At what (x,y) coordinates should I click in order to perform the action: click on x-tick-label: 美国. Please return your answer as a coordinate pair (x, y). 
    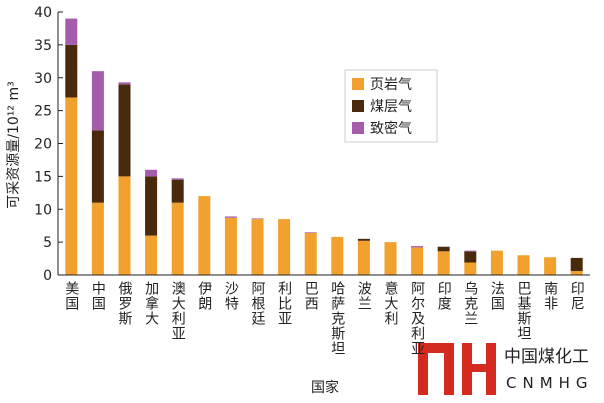
    Looking at the image, I should click on (71, 296).